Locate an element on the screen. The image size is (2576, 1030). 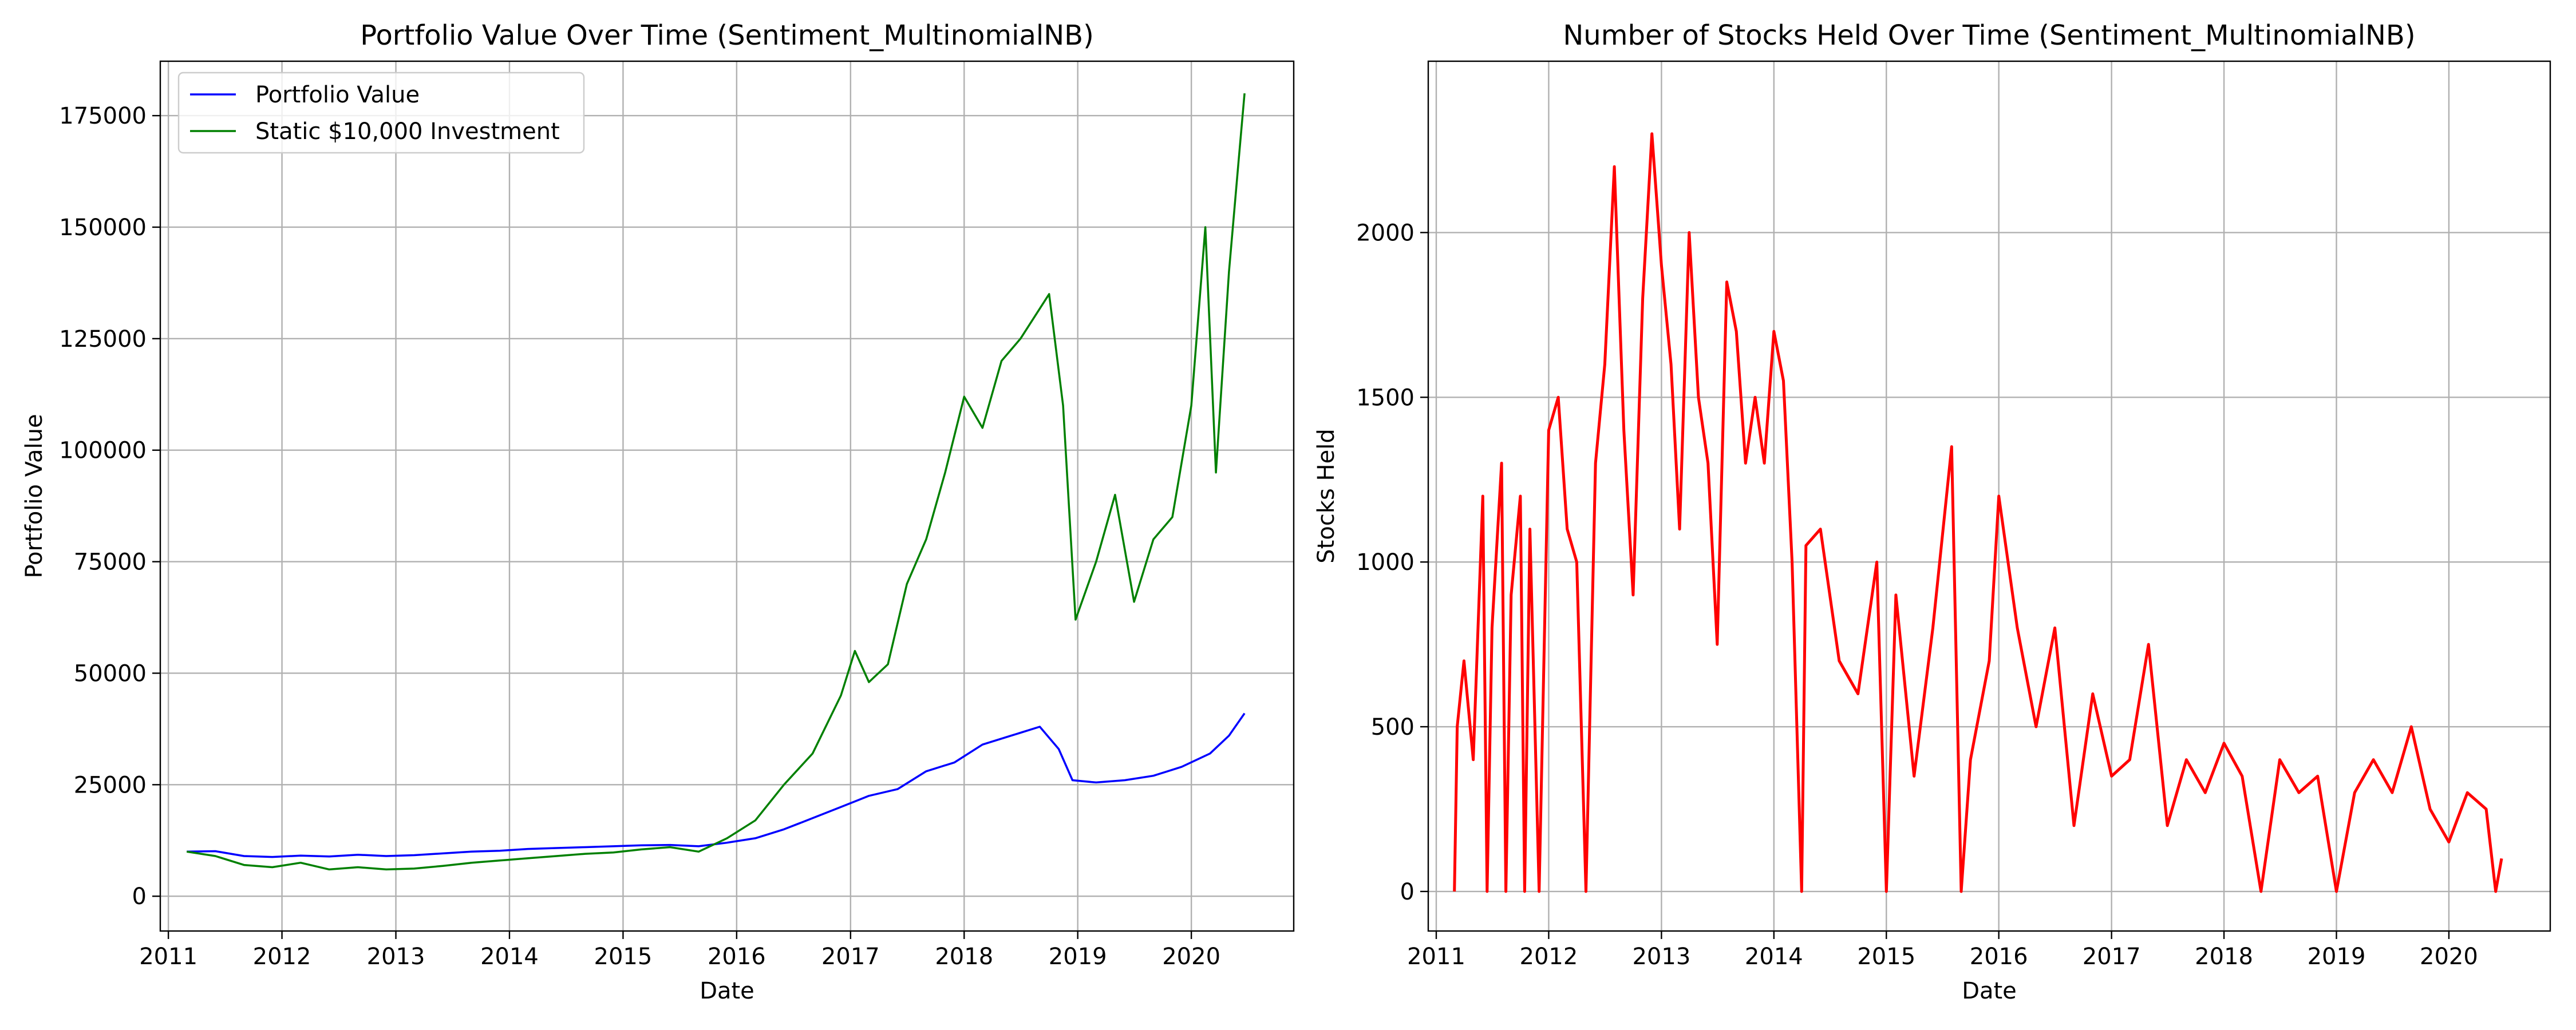
y-tick-label: 1000 is located at coordinates (1385, 562).